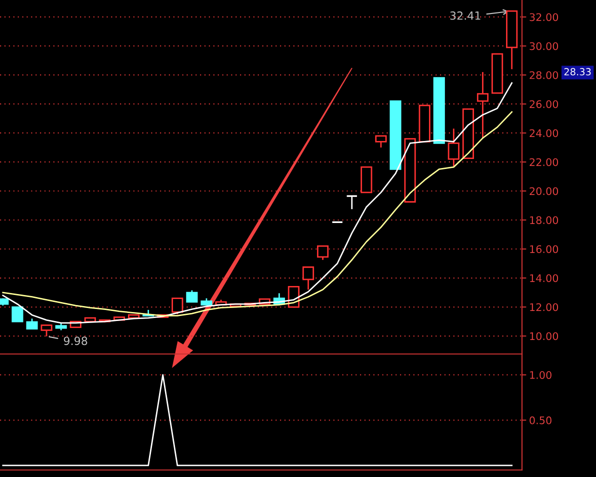 The height and width of the screenshot is (477, 596). I want to click on y-tick-label: 12.00, so click(544, 307).